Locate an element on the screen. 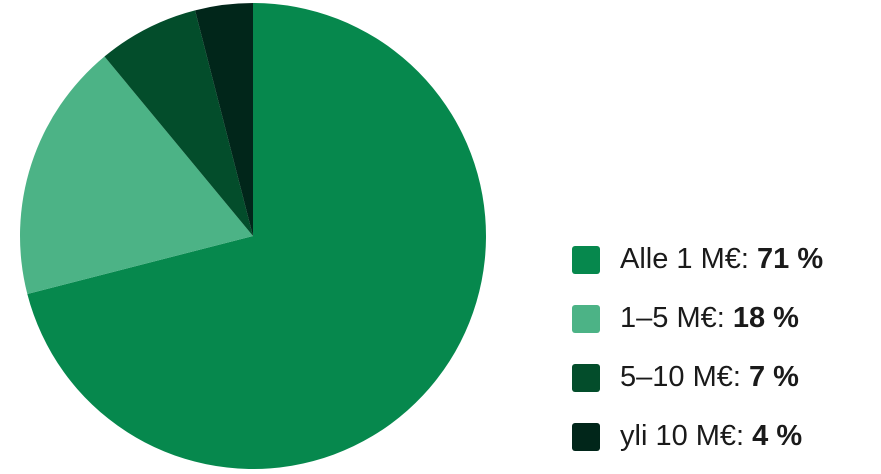  legend-label: yli 10 M€: is located at coordinates (682, 436).